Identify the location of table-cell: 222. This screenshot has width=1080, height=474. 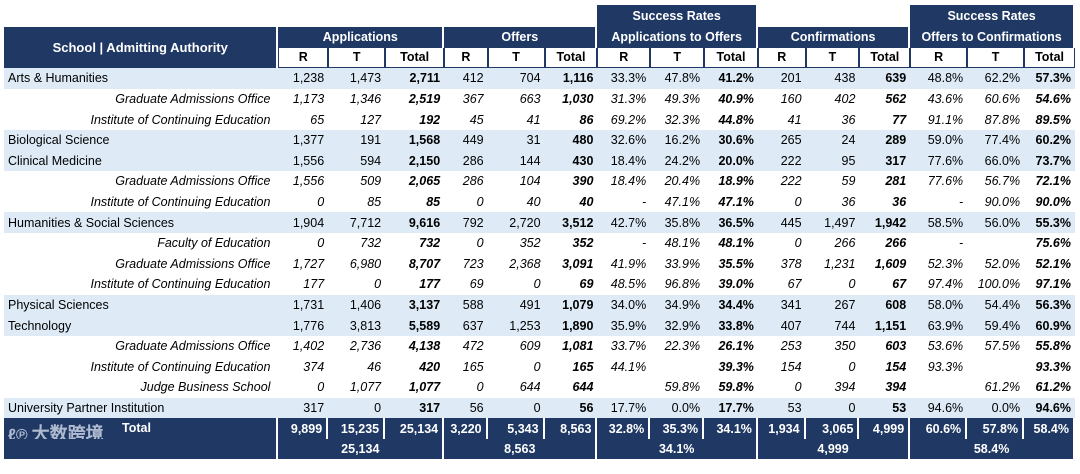
(781, 161).